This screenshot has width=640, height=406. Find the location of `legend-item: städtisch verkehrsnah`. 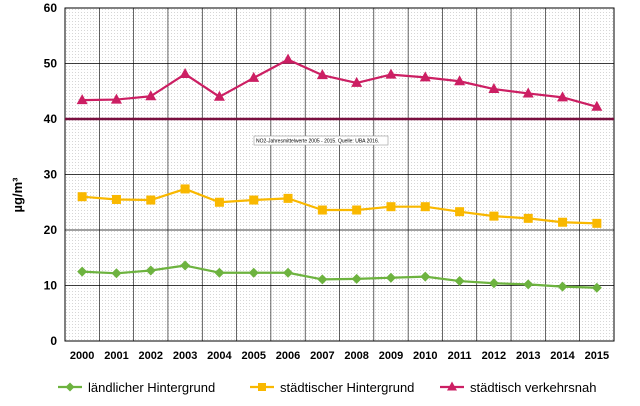

legend-item: städtisch verkehrsnah is located at coordinates (518, 387).